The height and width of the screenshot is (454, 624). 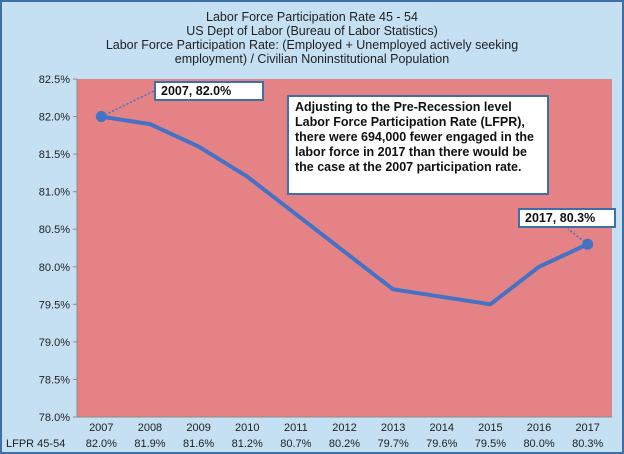 I want to click on data-table-value: 81.2%, so click(x=247, y=444).